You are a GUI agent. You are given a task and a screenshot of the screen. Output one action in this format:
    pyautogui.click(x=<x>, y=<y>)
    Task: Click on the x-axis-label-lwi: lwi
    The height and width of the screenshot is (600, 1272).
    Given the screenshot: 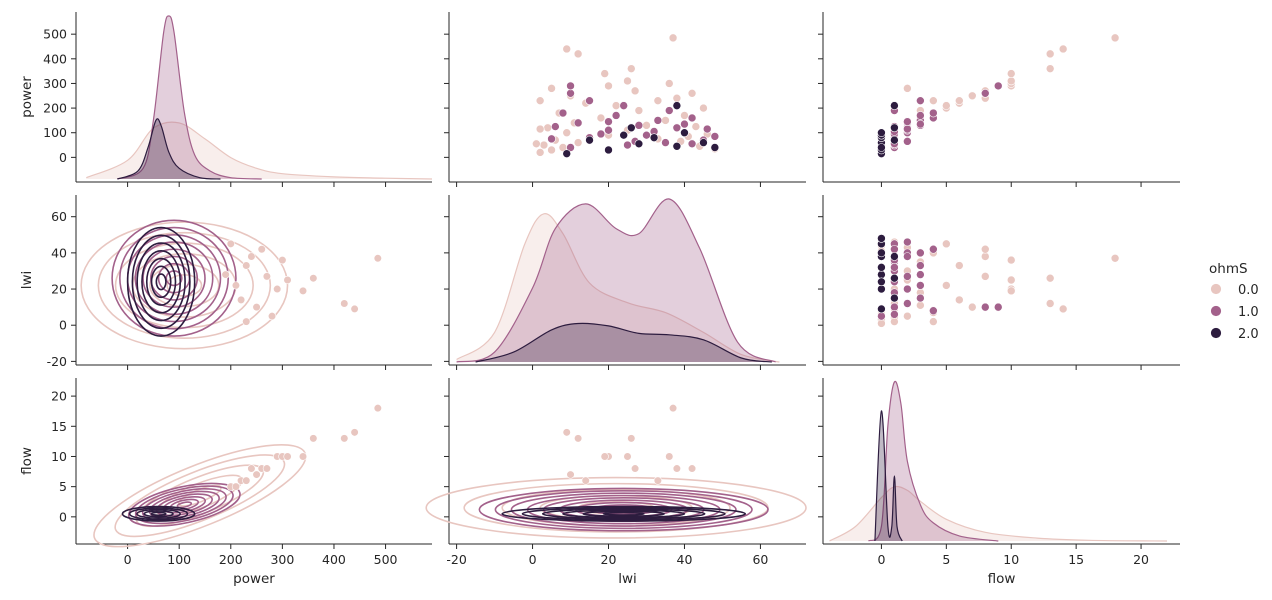 What is the action you would take?
    pyautogui.click(x=627, y=579)
    